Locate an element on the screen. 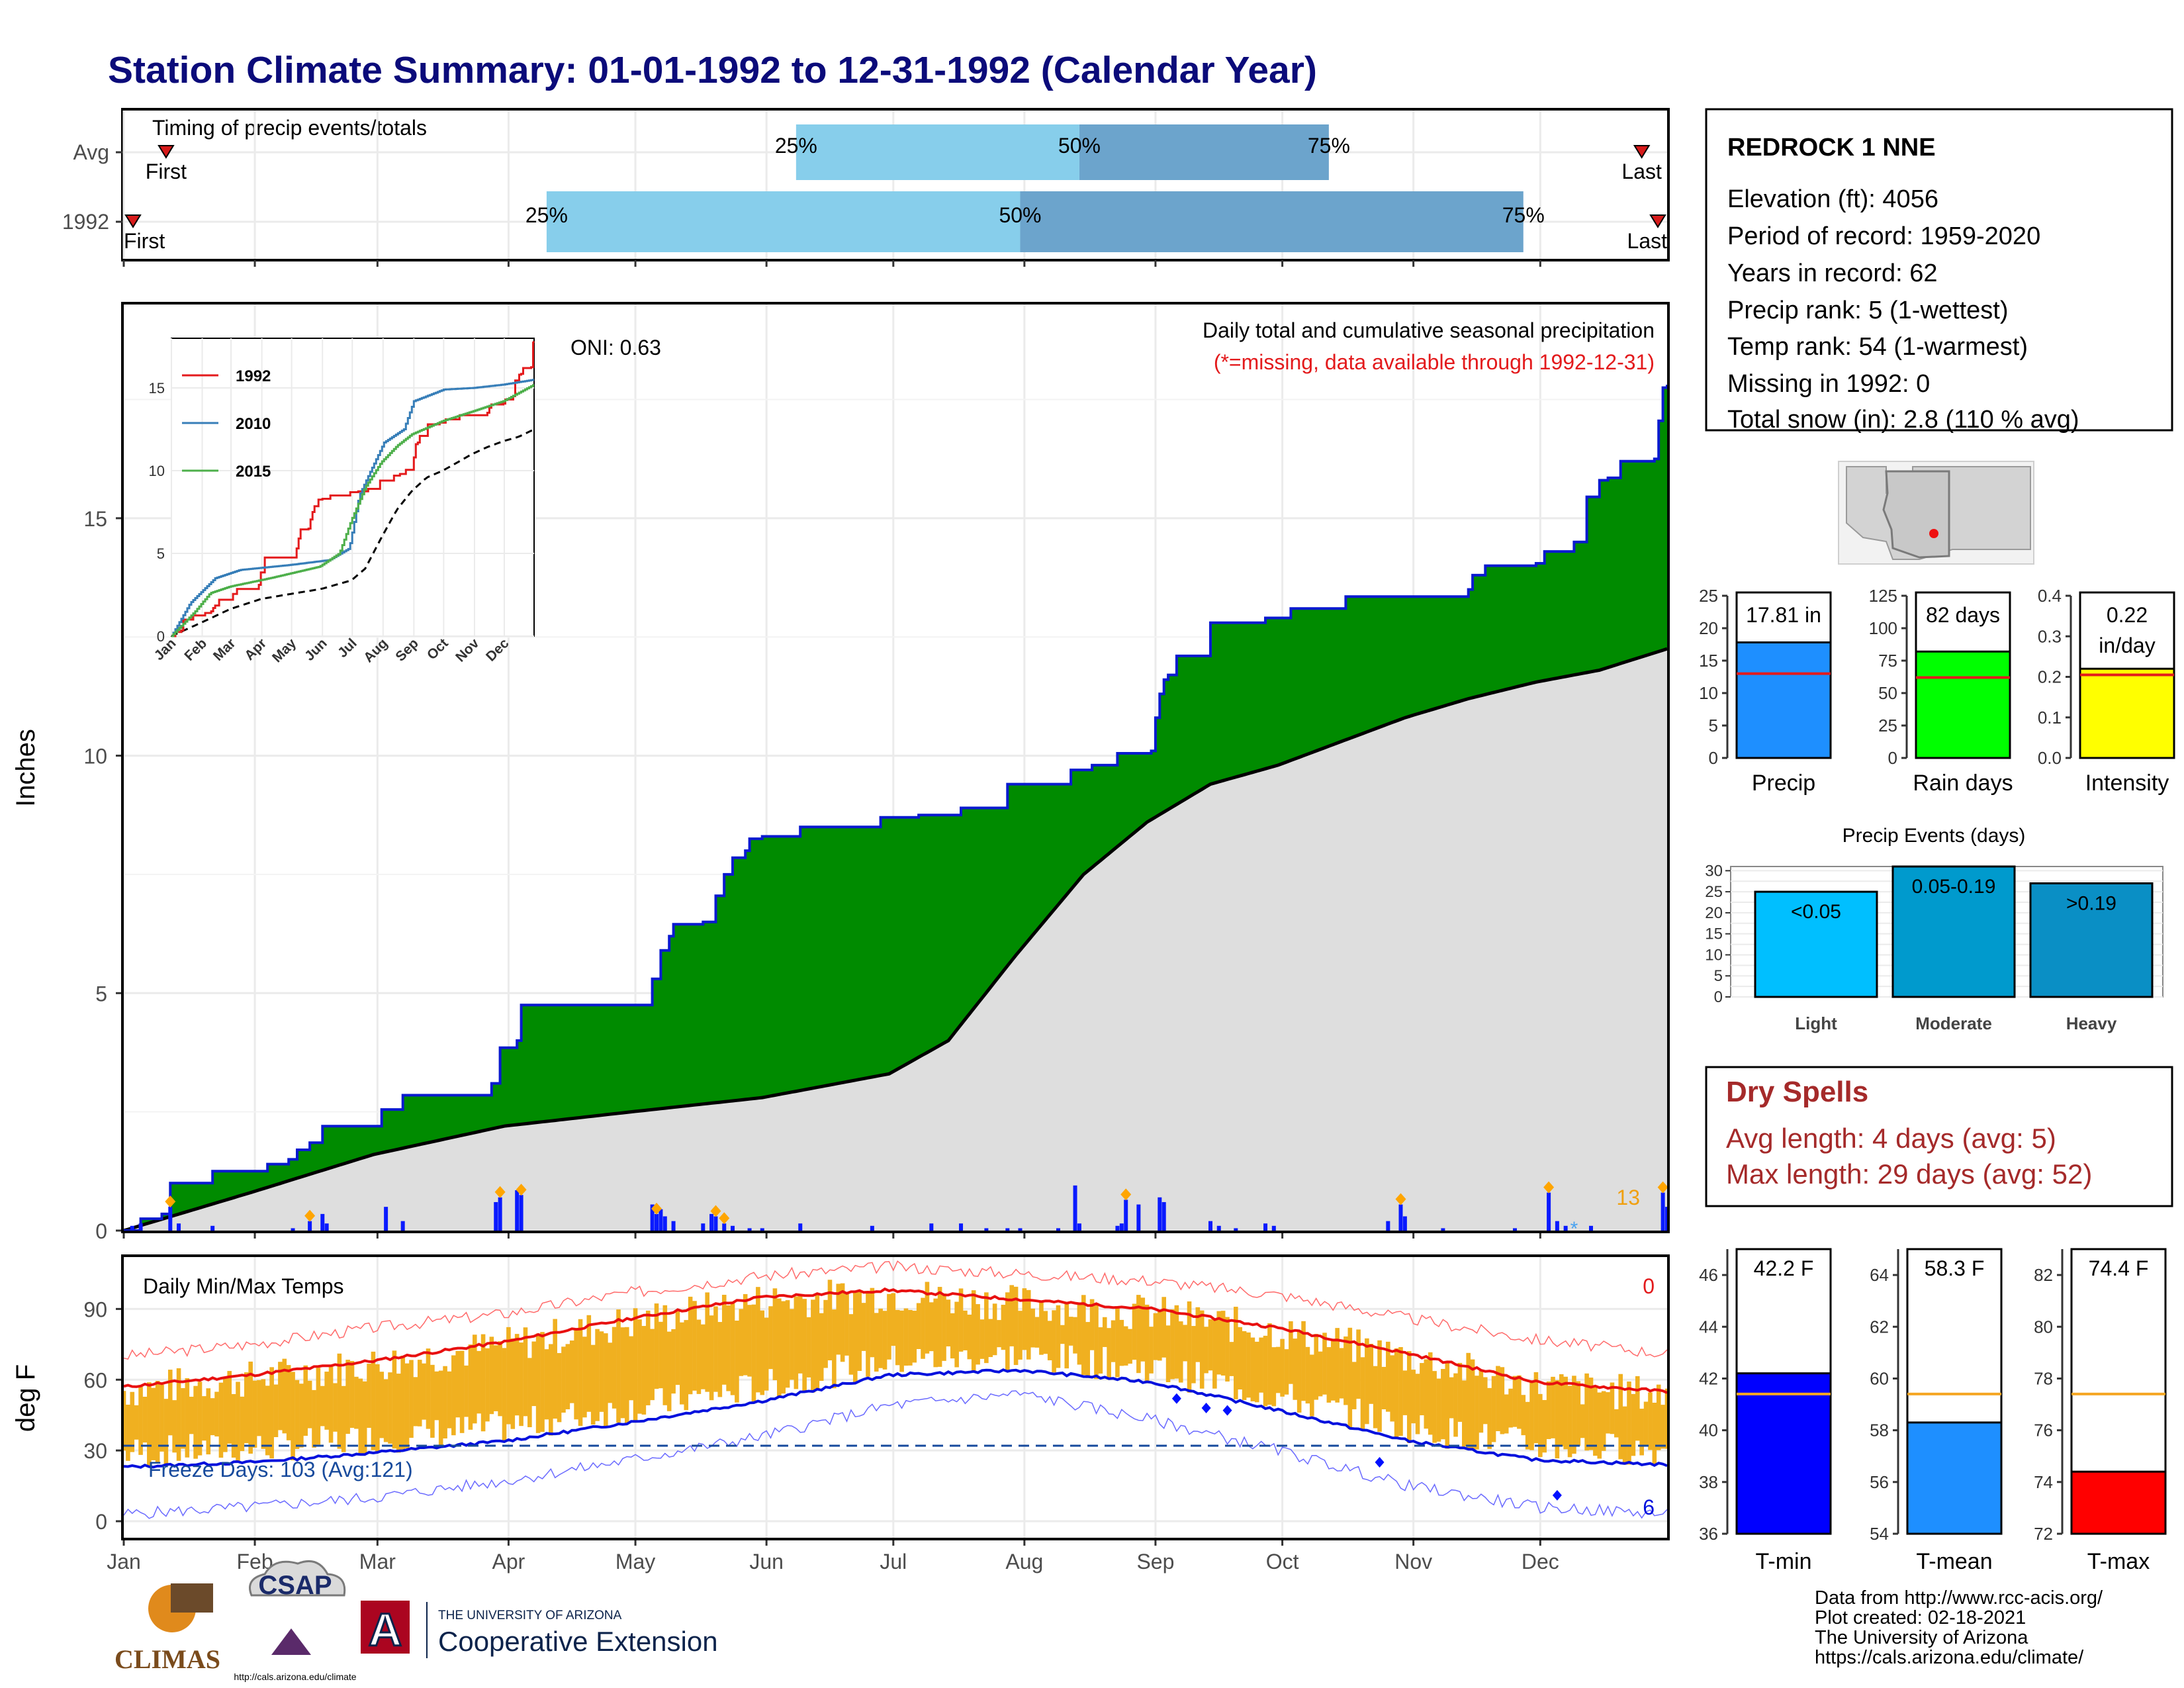  stat-y-label: 0.0 is located at coordinates (2050, 758).